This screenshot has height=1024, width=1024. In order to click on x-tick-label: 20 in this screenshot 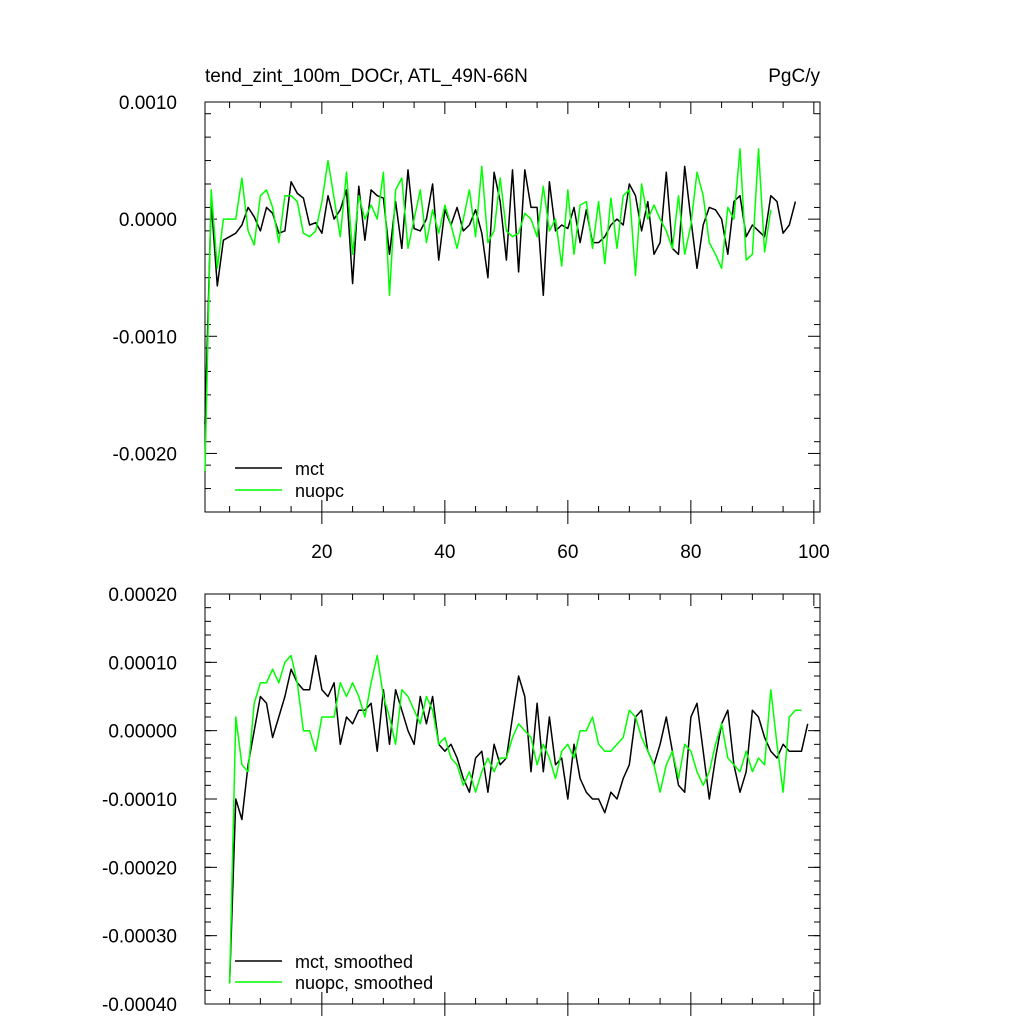, I will do `click(321, 552)`.